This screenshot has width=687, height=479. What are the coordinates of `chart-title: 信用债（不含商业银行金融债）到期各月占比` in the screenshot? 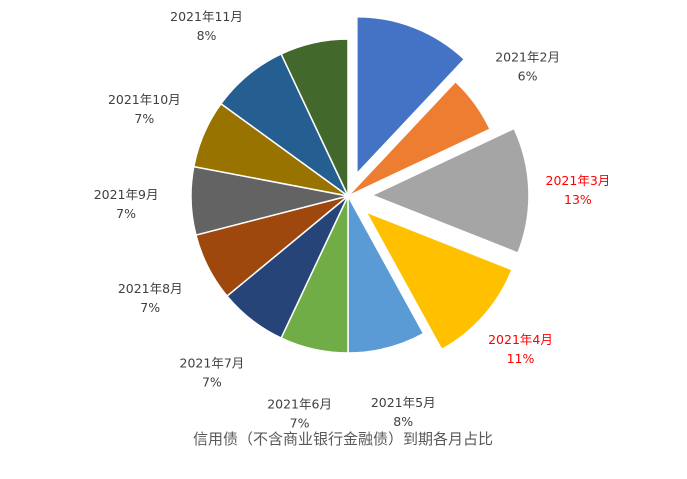 It's located at (343, 439).